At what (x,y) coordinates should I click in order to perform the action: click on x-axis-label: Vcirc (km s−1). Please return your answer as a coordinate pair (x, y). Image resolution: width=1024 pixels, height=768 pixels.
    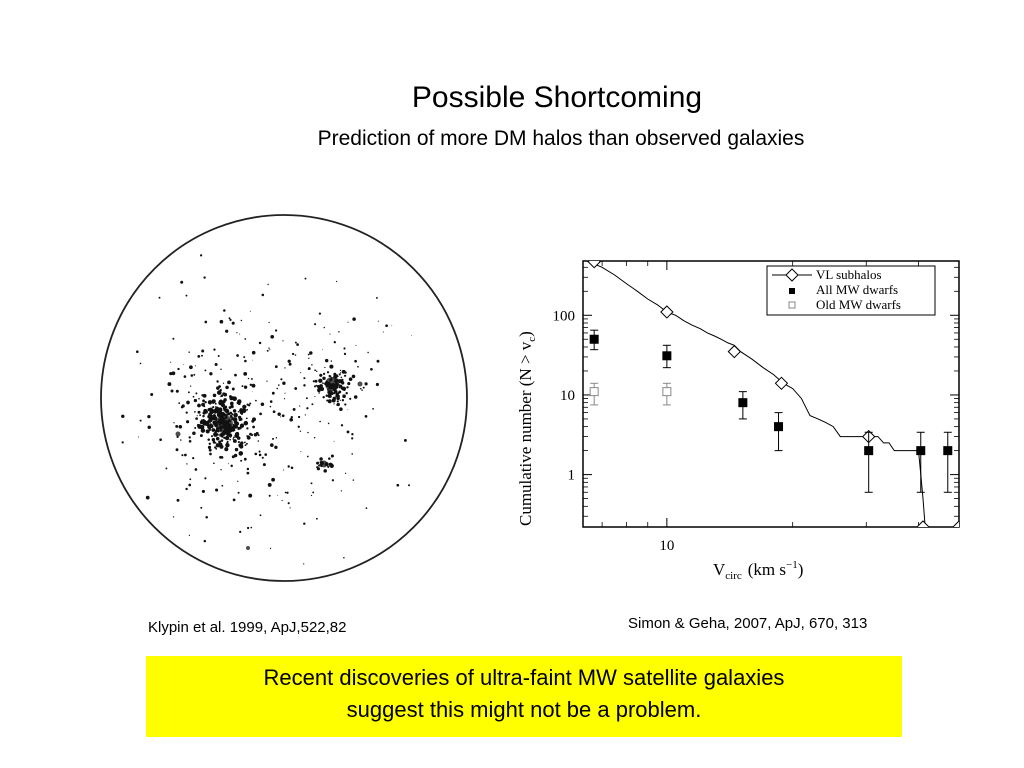
    Looking at the image, I should click on (758, 570).